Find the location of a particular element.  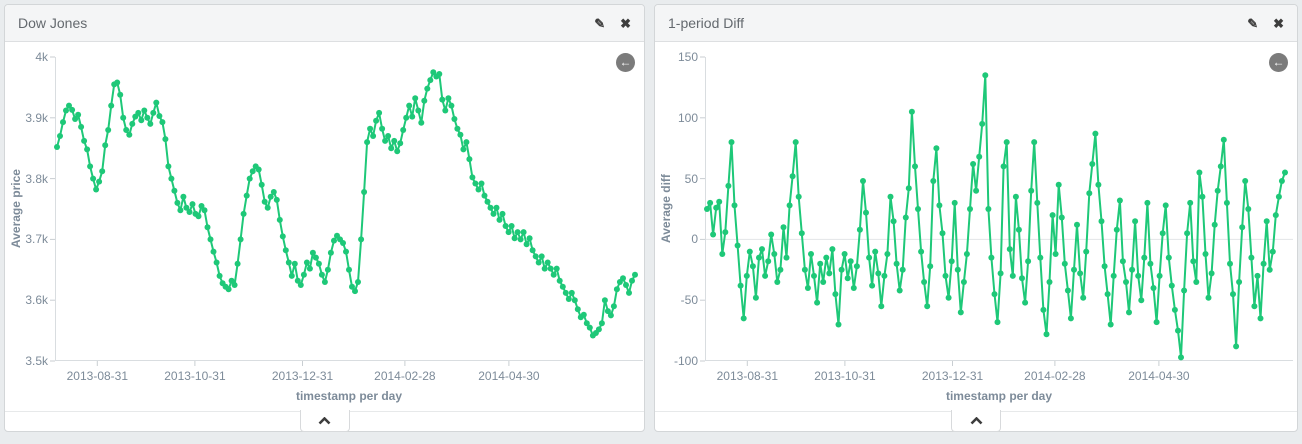

y-axis-tick-label: 3.8k is located at coordinates (36, 178).